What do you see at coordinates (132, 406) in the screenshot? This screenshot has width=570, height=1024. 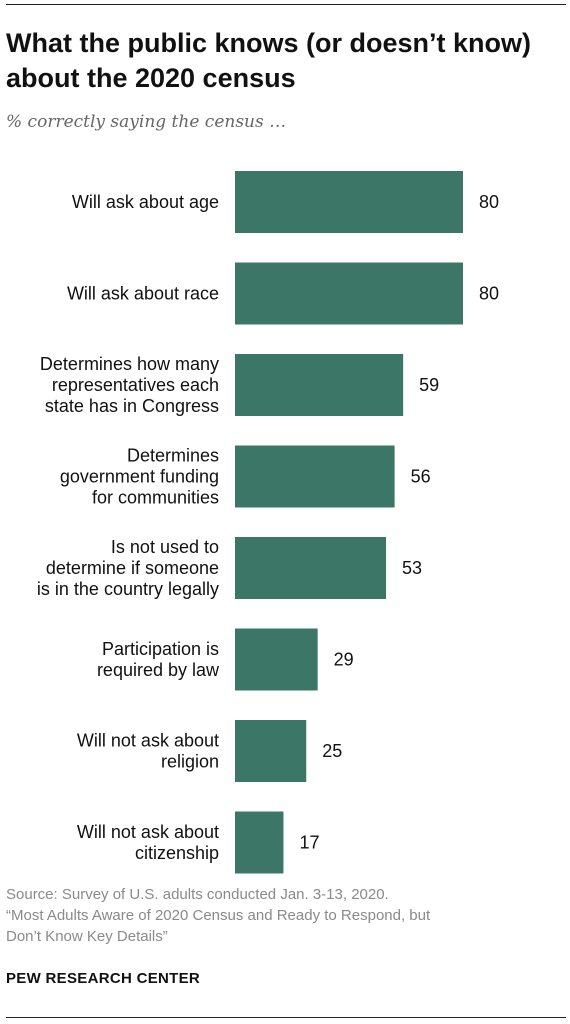 I see `category-label: state has in Congress` at bounding box center [132, 406].